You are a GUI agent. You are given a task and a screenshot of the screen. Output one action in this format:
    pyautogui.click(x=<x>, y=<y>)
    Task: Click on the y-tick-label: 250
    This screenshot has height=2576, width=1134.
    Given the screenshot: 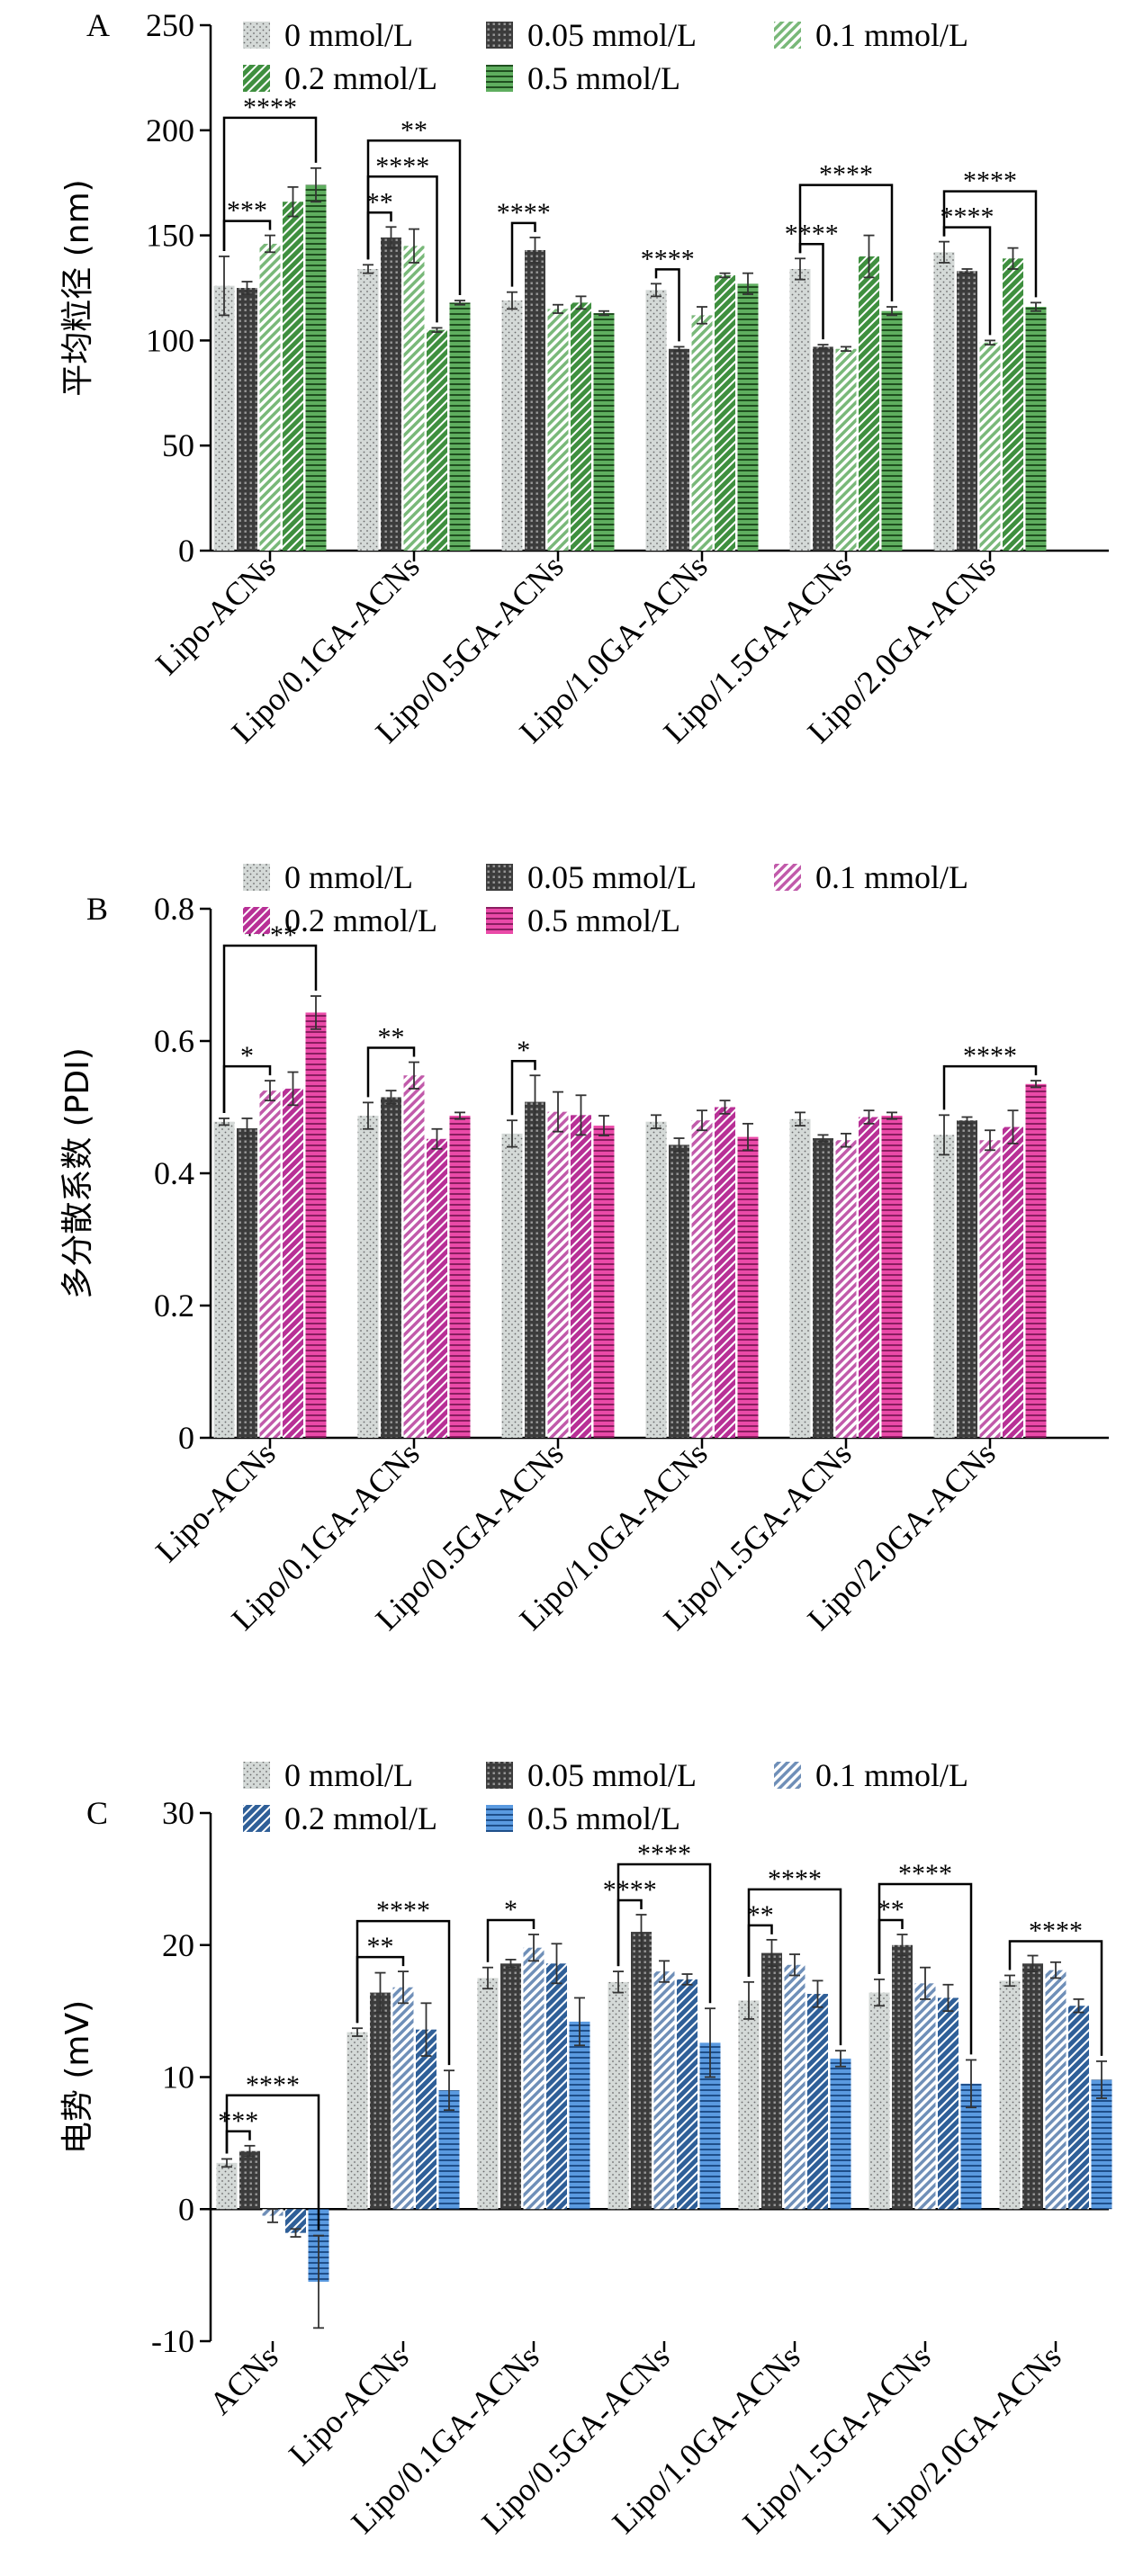 What is the action you would take?
    pyautogui.click(x=170, y=25)
    